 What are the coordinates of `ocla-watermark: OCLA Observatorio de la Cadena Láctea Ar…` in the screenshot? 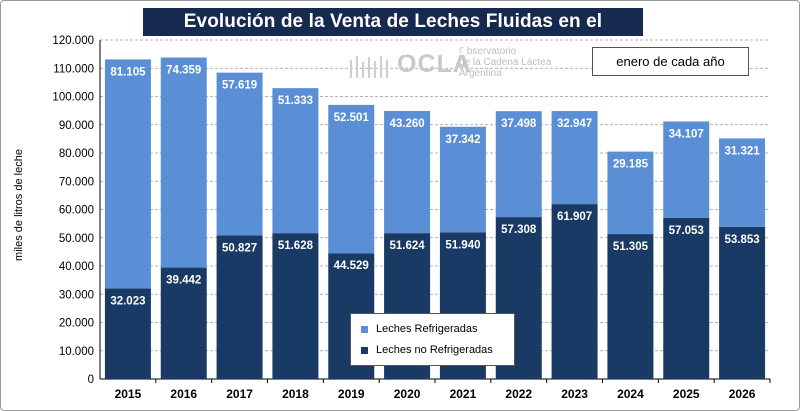 It's located at (448, 68).